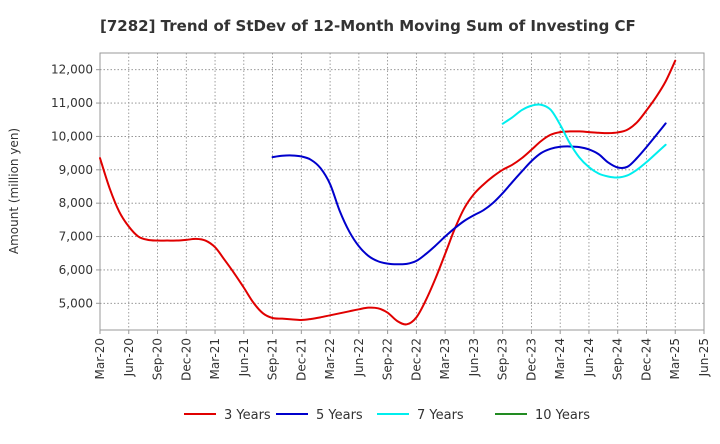  Describe the element at coordinates (445, 358) in the screenshot. I see `x-tick-label: Mar-23` at that location.